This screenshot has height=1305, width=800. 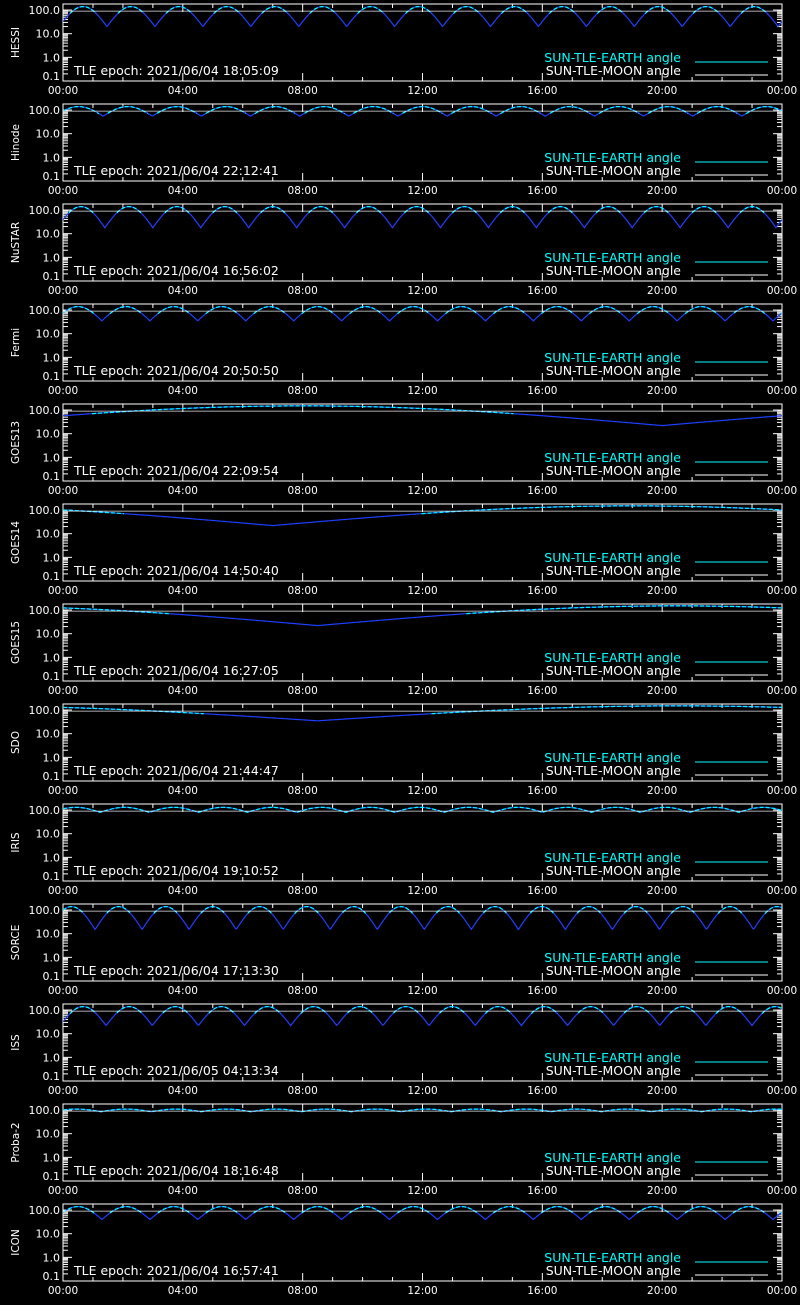 What do you see at coordinates (176, 570) in the screenshot?
I see `epoch-label: TLE epoch: 2021/06/04 14:50:40` at bounding box center [176, 570].